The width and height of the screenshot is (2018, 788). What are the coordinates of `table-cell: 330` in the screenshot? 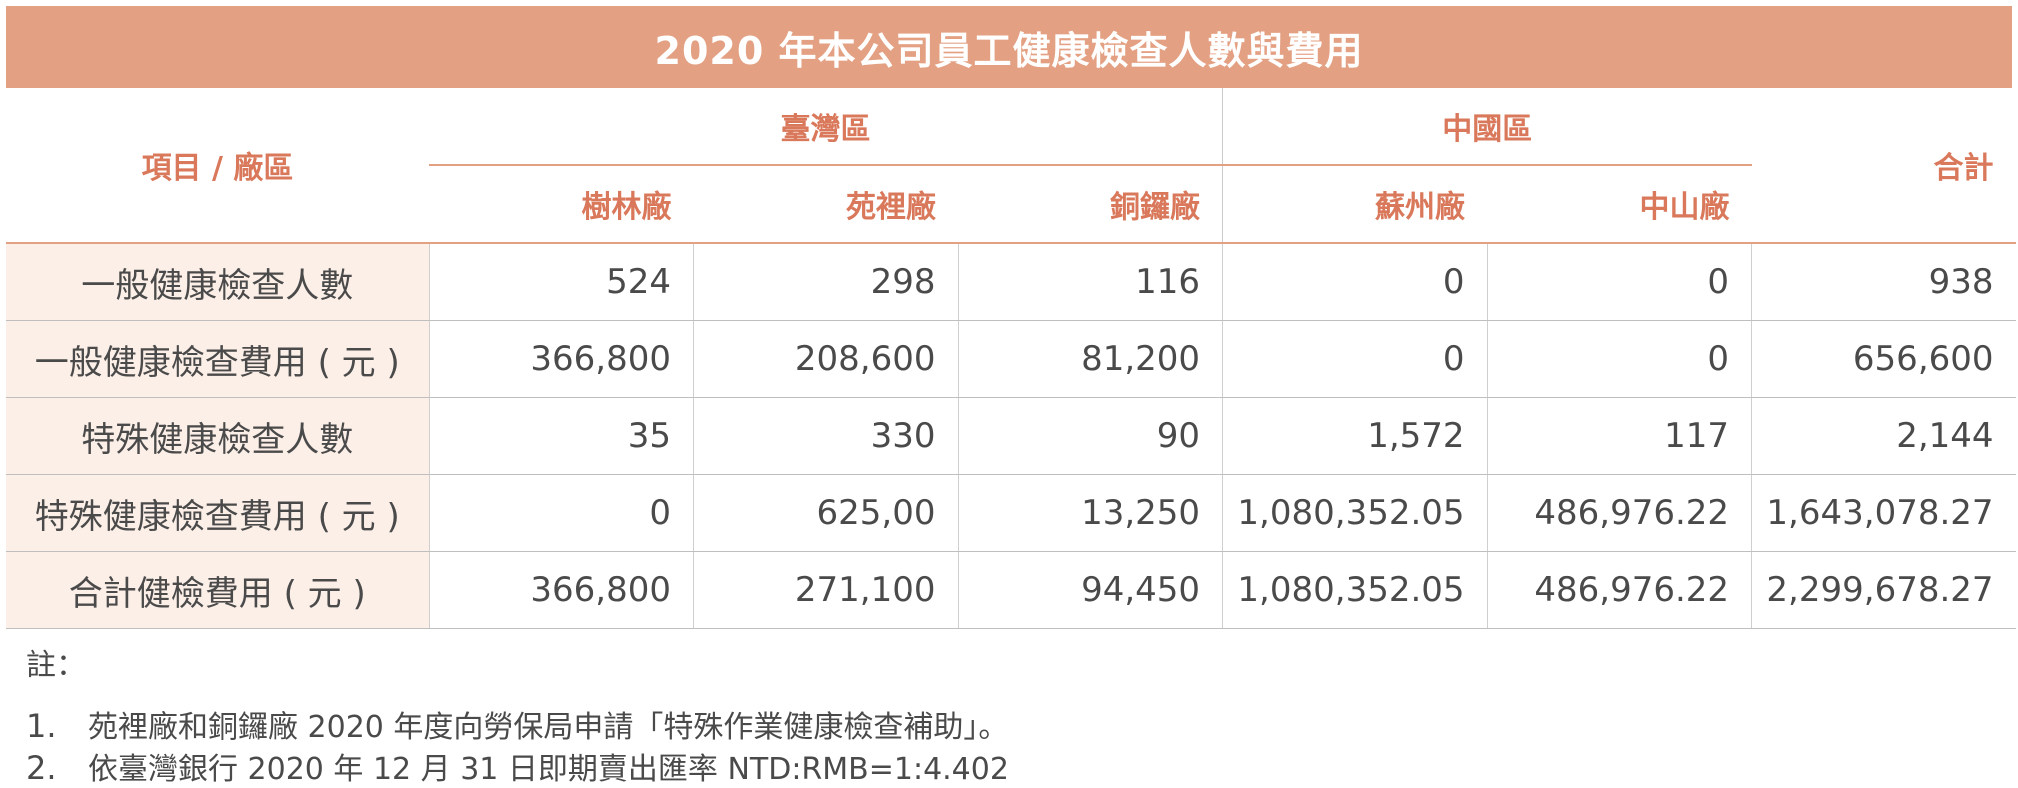 It's located at (825, 436).